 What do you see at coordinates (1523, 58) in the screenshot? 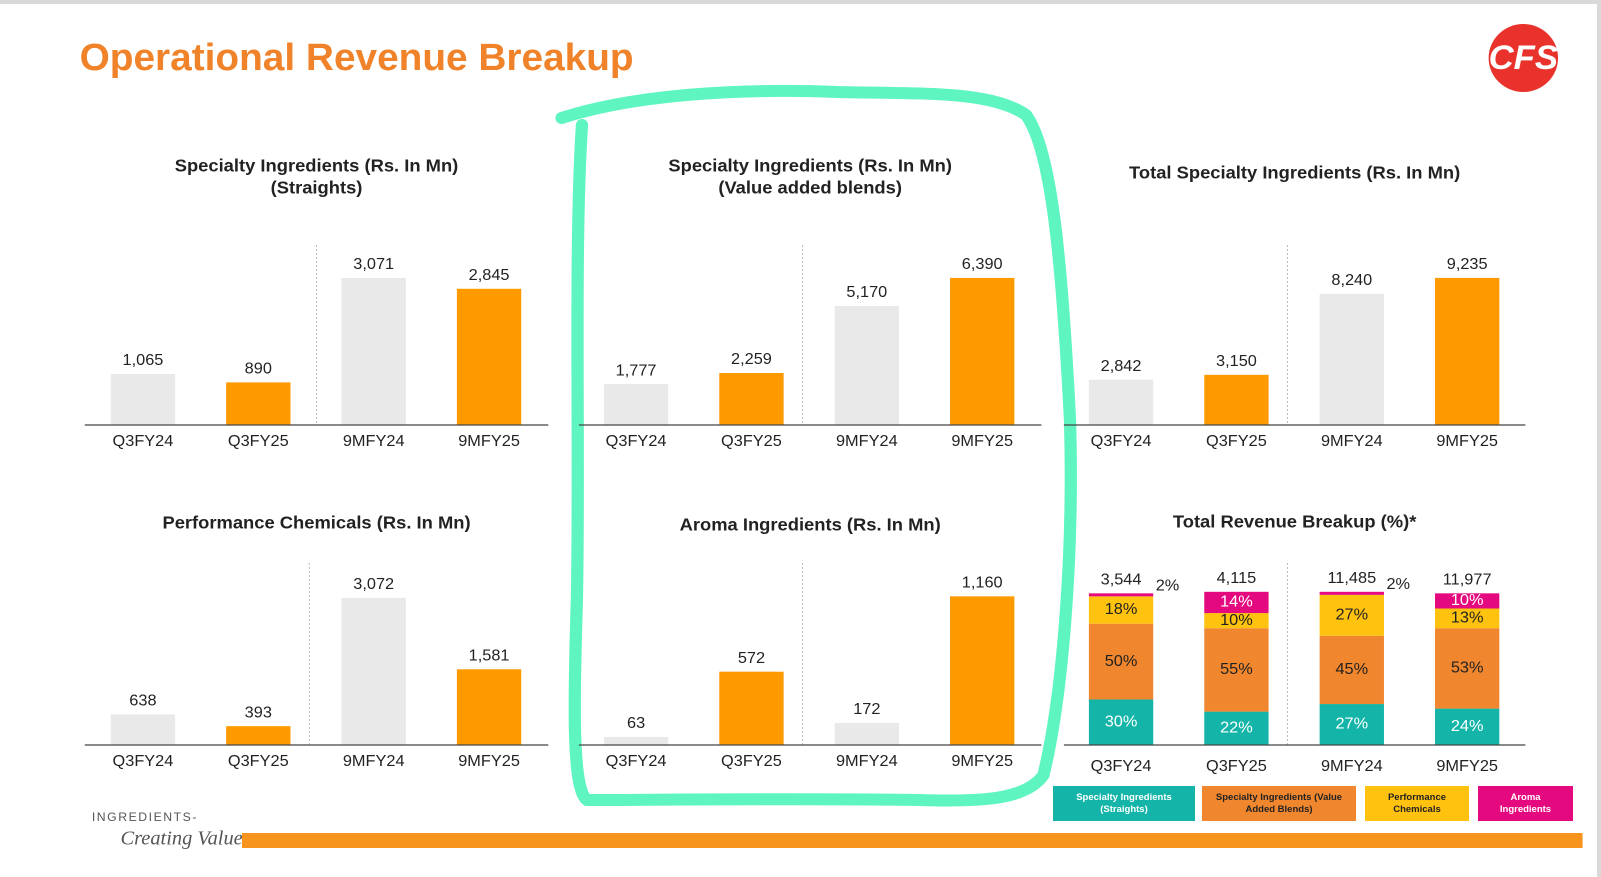
I see `logo: CFS` at bounding box center [1523, 58].